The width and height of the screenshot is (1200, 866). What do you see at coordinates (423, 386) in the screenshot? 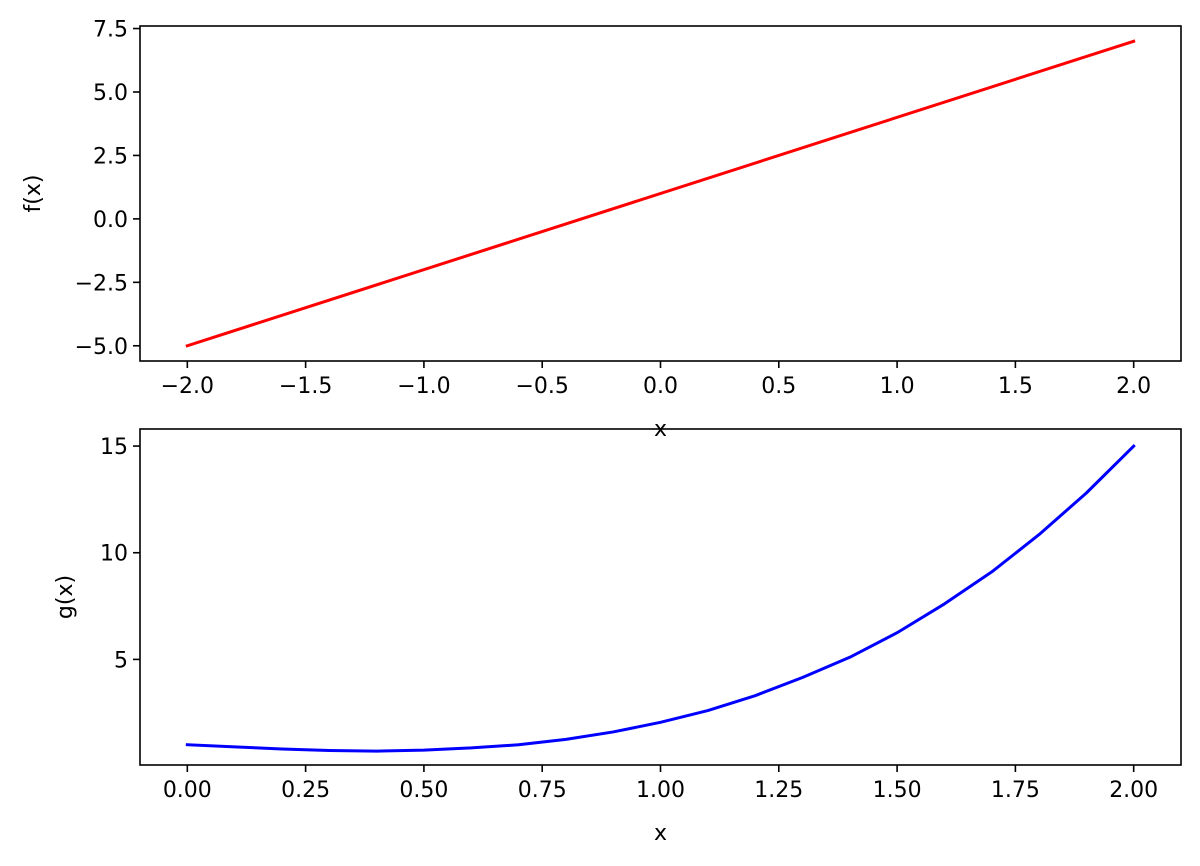
I see `x-tick-label: −1.0` at bounding box center [423, 386].